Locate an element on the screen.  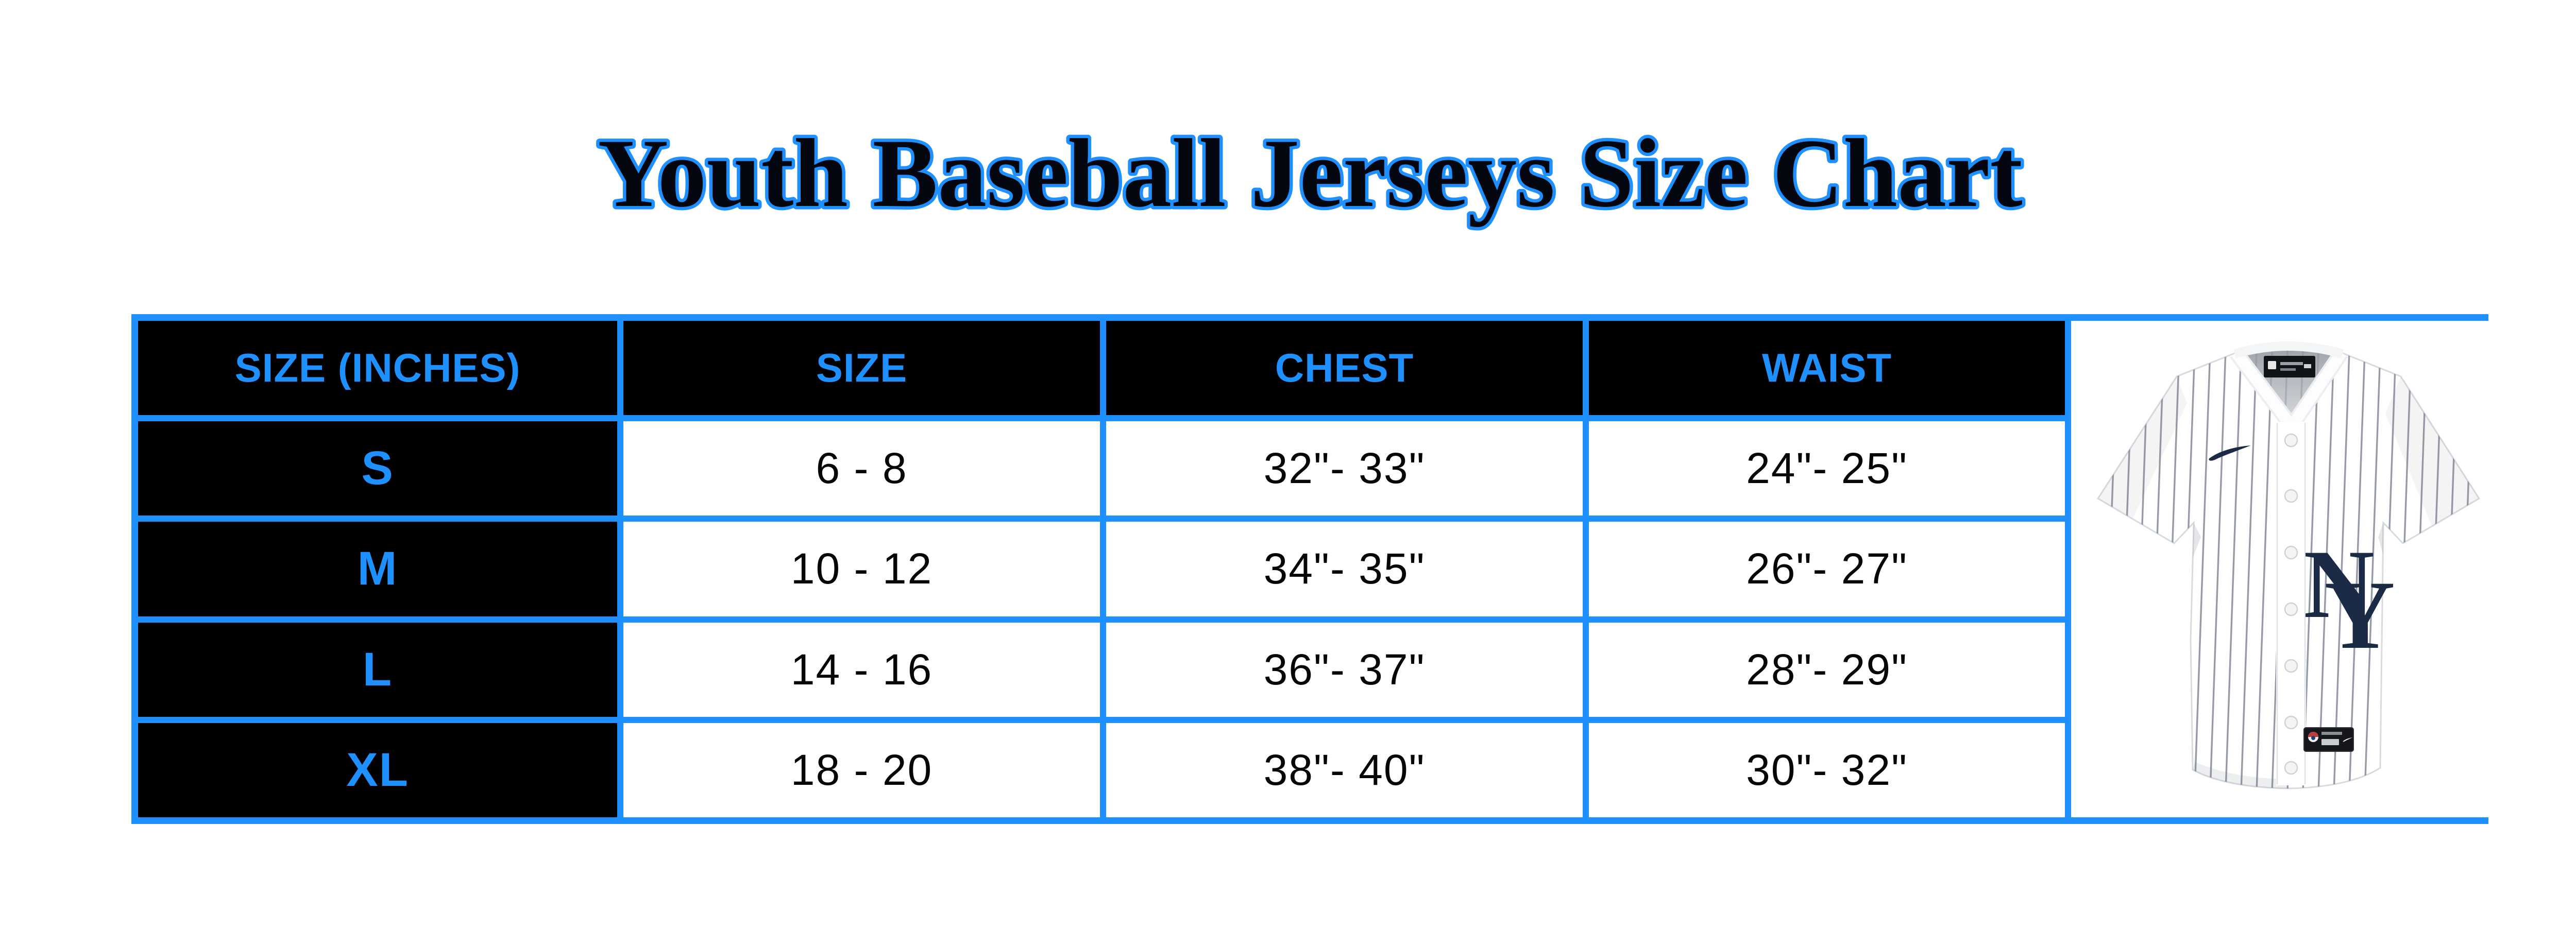
size-letter: XL is located at coordinates (377, 770).